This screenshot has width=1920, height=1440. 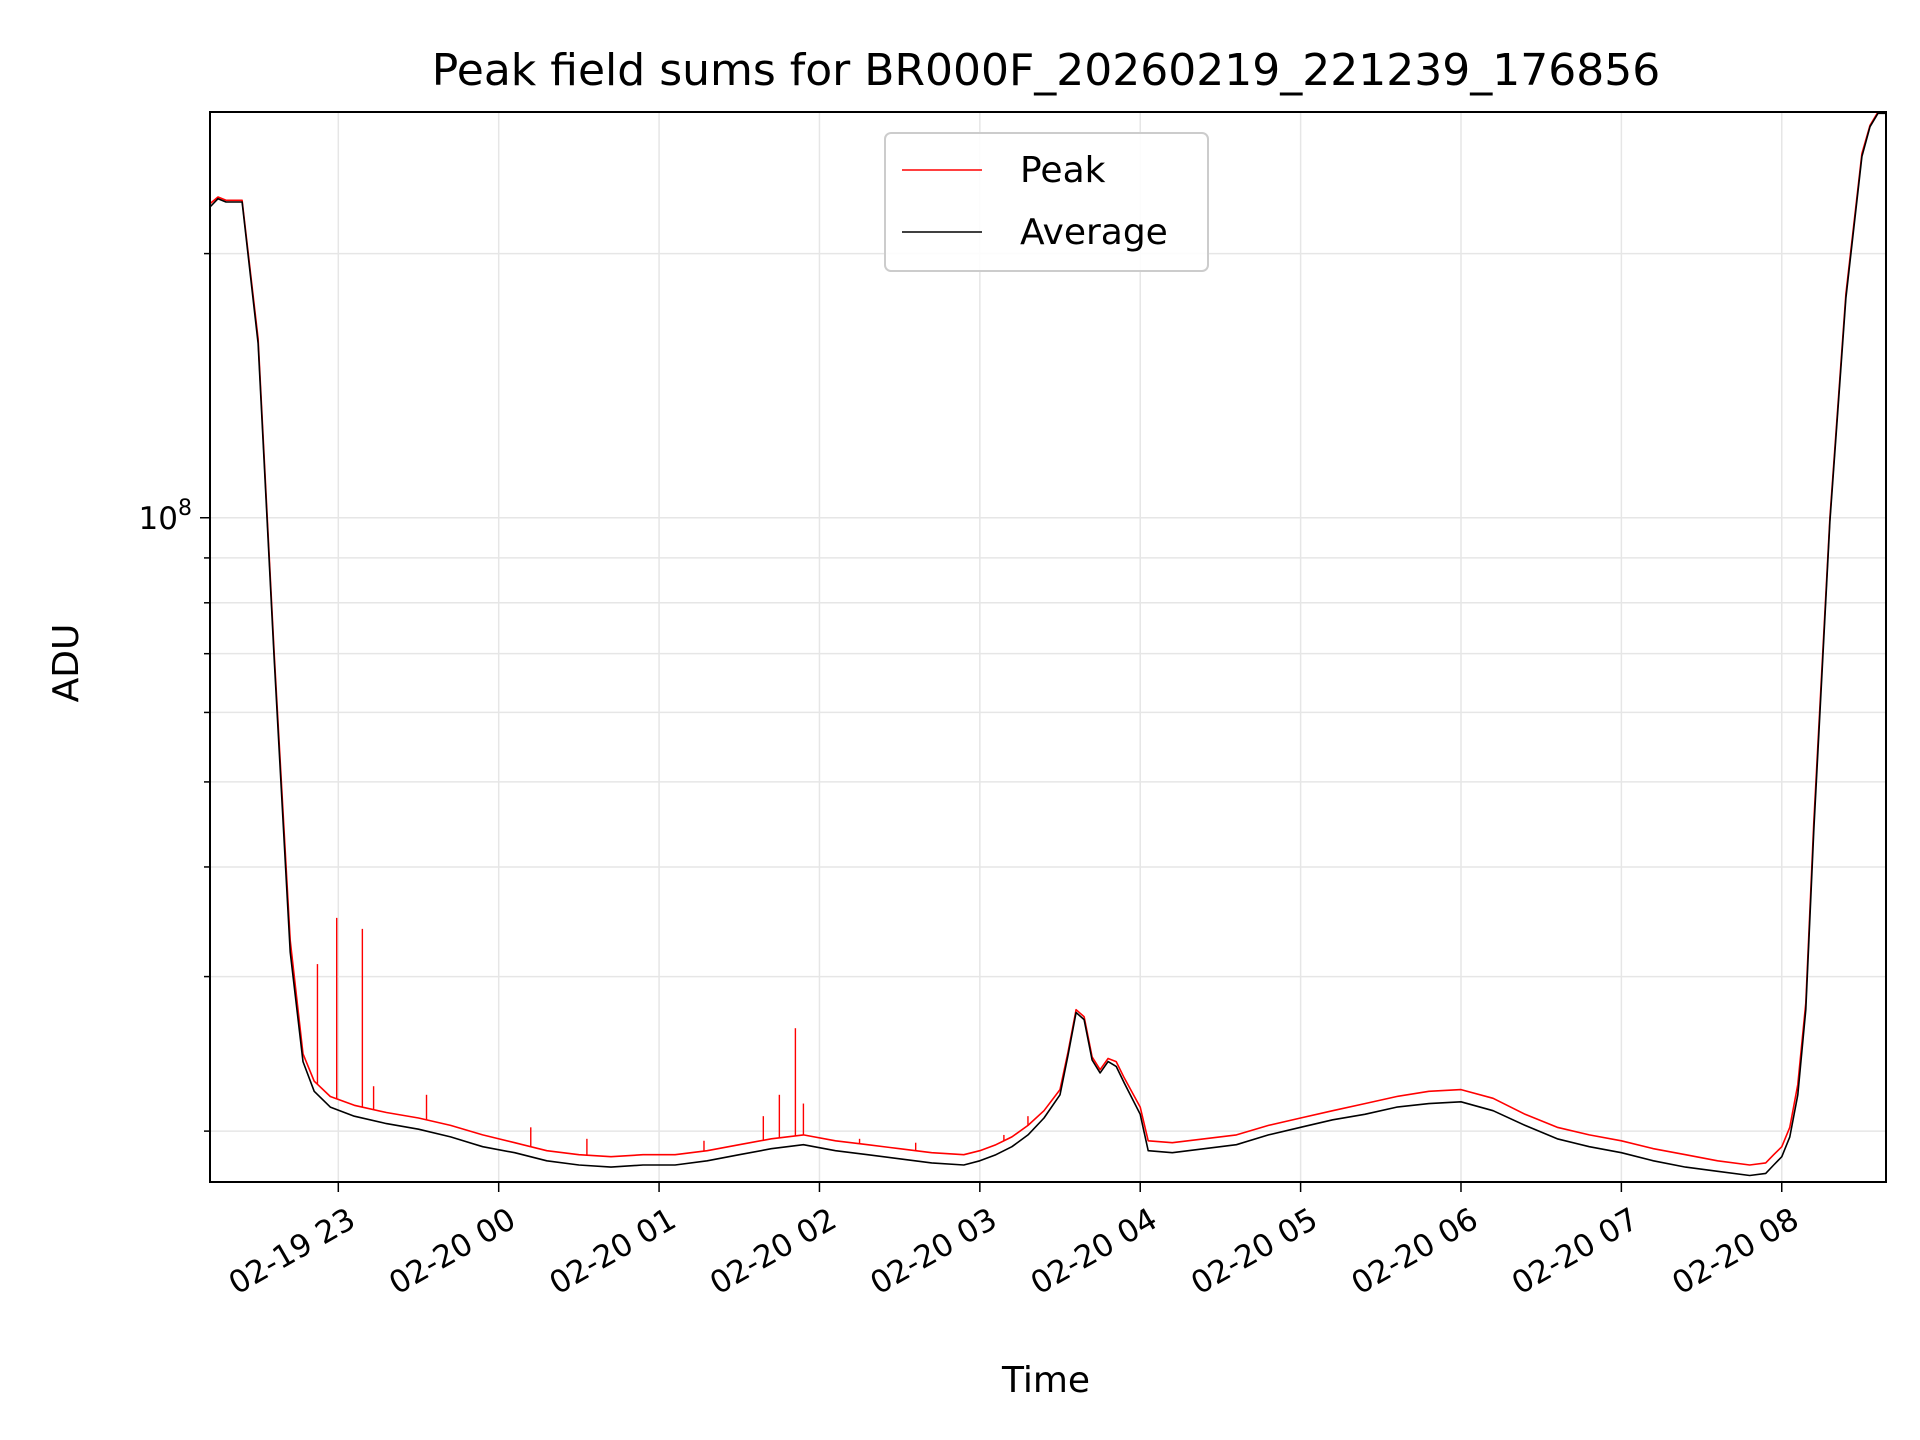 I want to click on legend: Peak Average, so click(x=1046, y=202).